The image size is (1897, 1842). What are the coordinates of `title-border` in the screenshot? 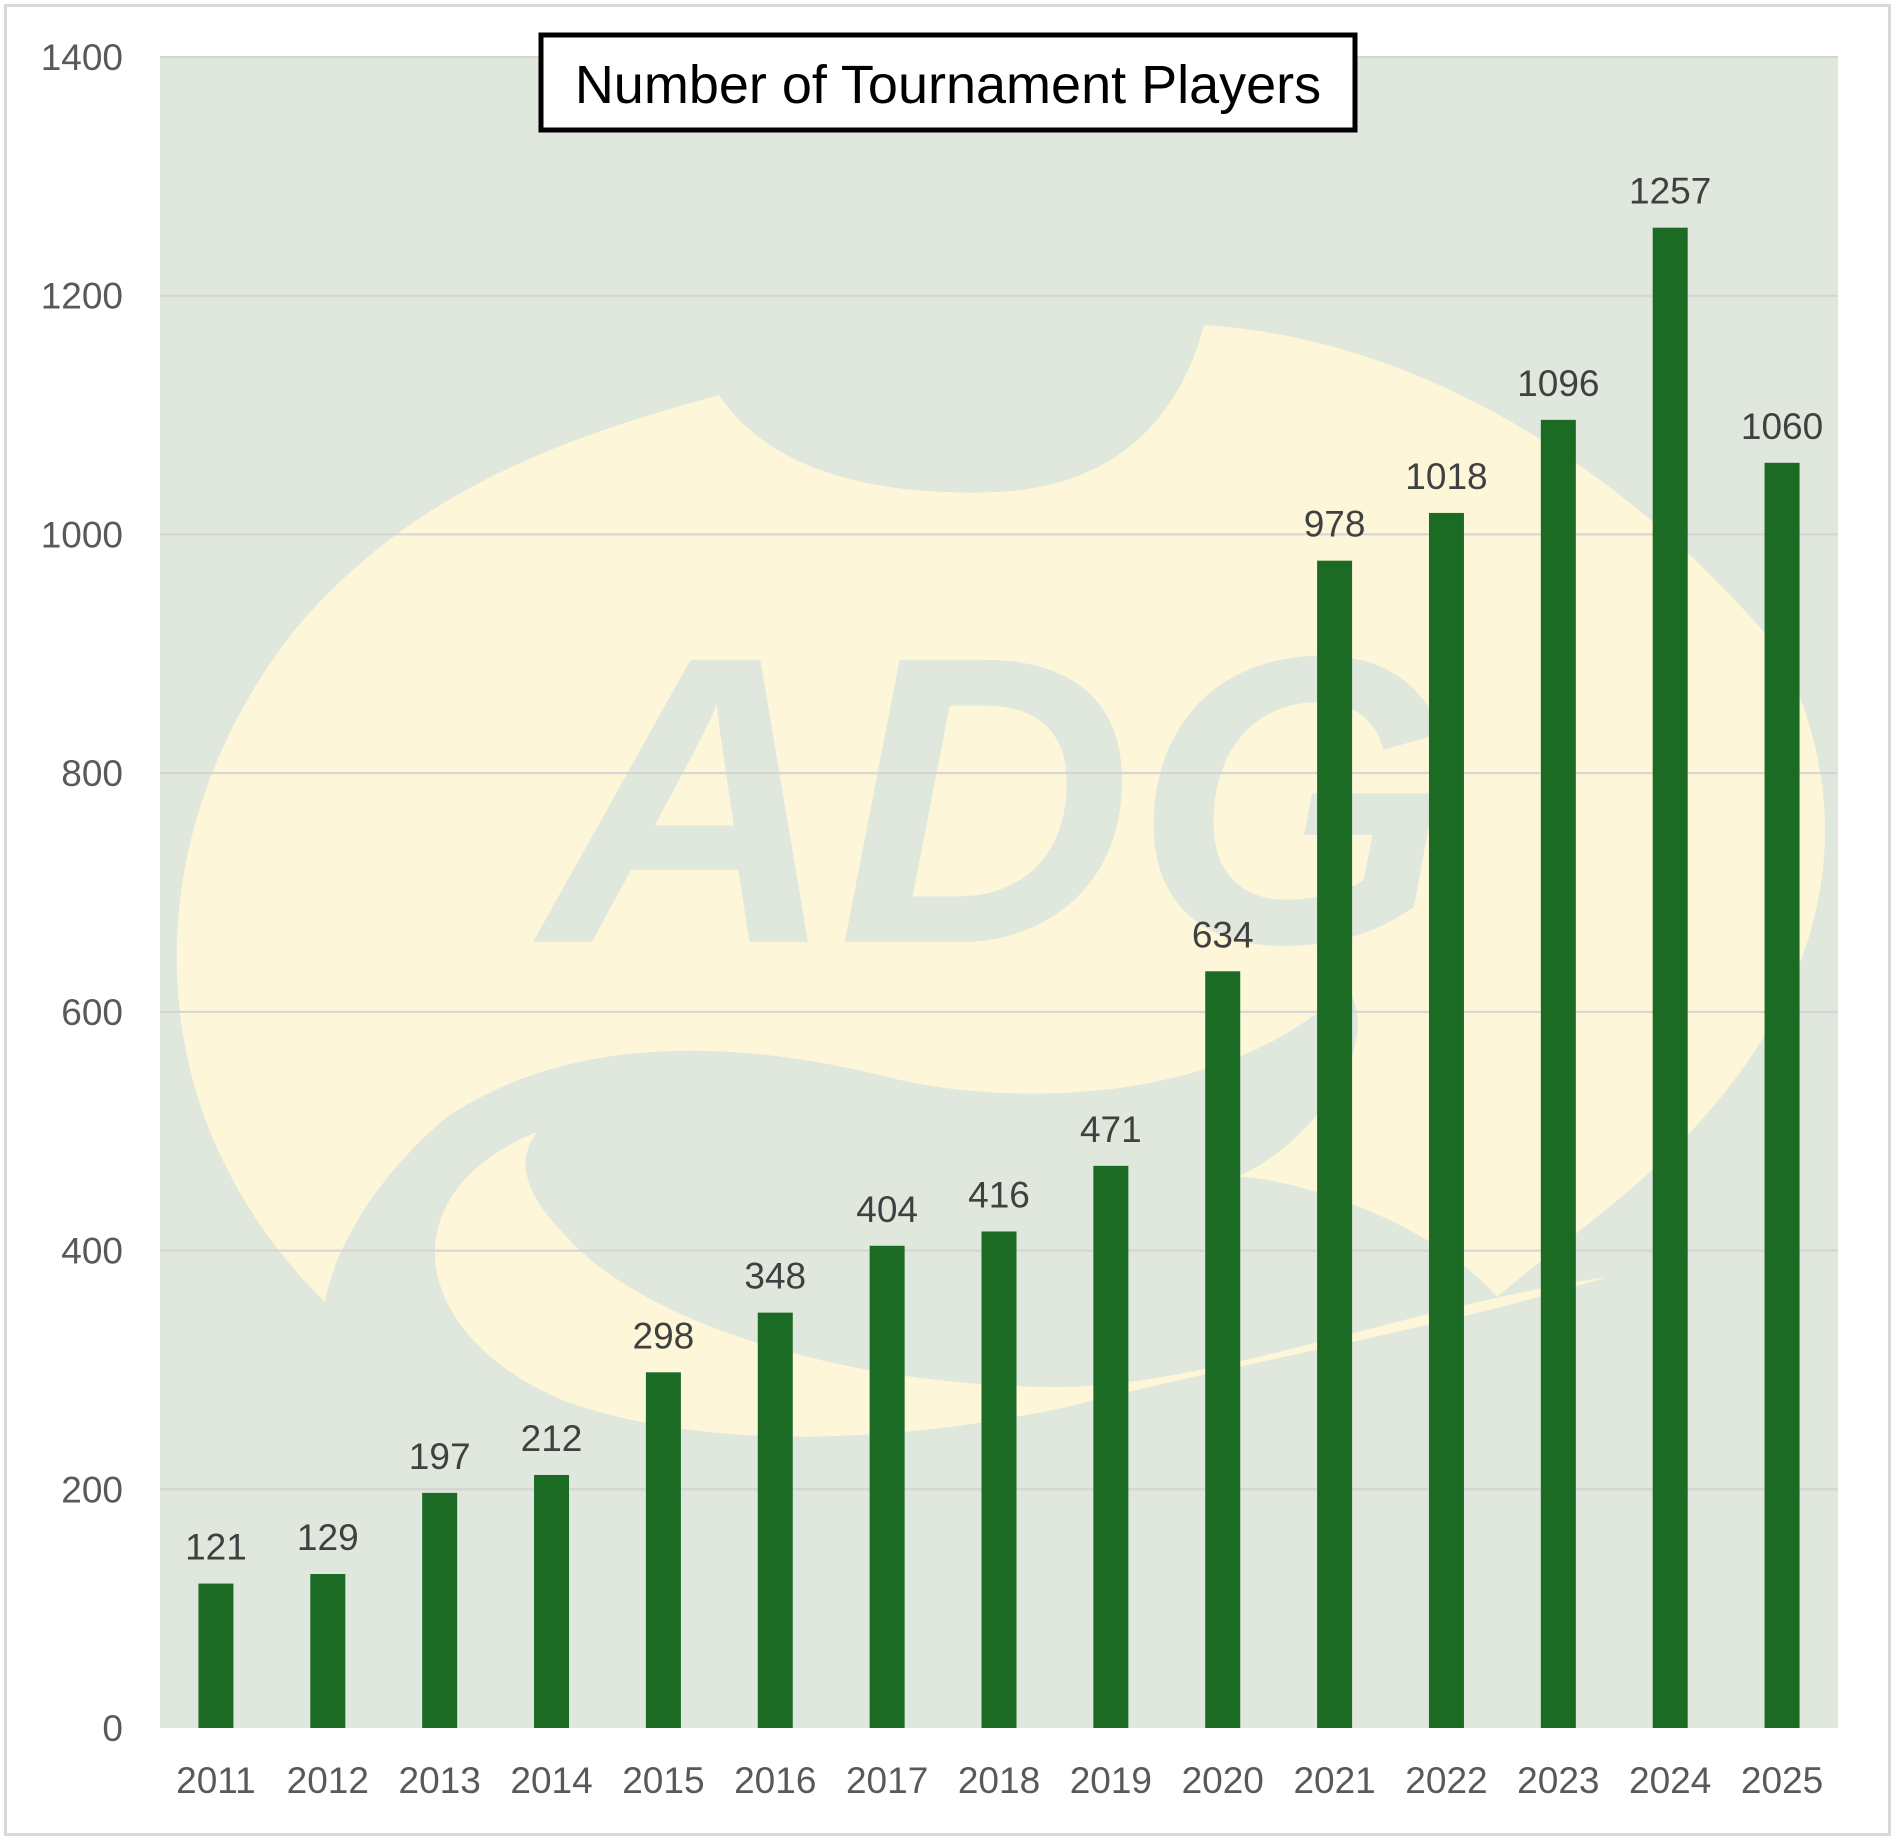 It's located at (948, 82).